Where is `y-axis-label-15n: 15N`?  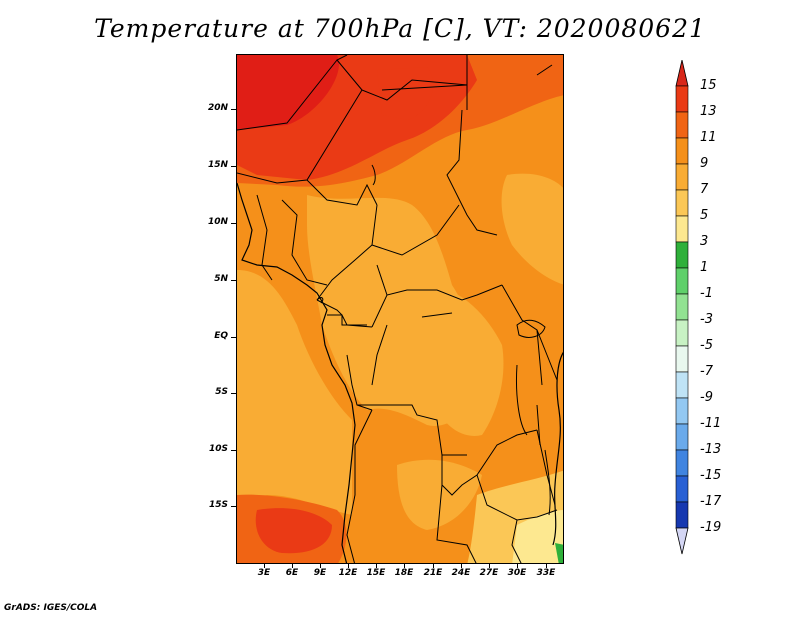
y-axis-label-15n: 15N is located at coordinates (217, 165).